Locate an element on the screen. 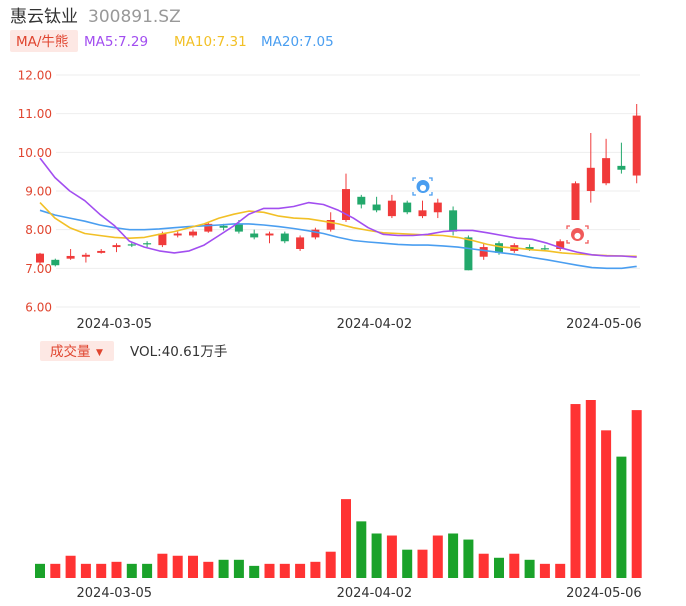  x-tick-label: 2024-05-06 is located at coordinates (604, 593).